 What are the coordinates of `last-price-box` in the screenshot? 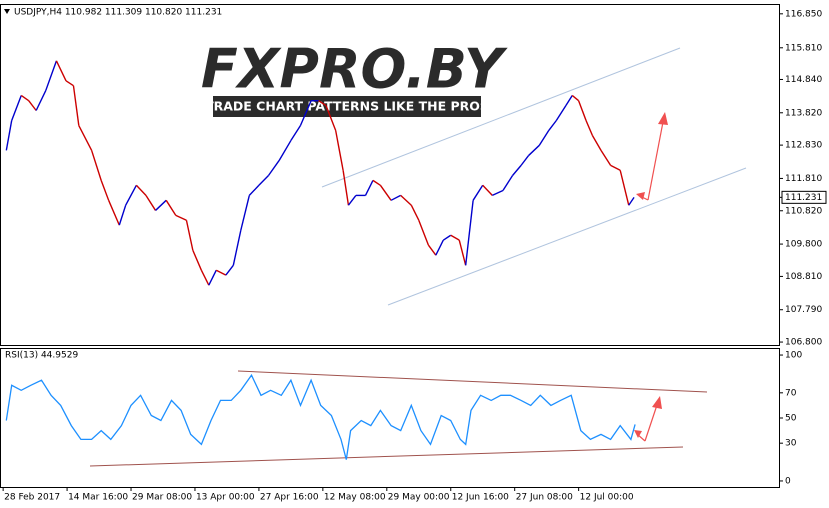 It's located at (804, 197).